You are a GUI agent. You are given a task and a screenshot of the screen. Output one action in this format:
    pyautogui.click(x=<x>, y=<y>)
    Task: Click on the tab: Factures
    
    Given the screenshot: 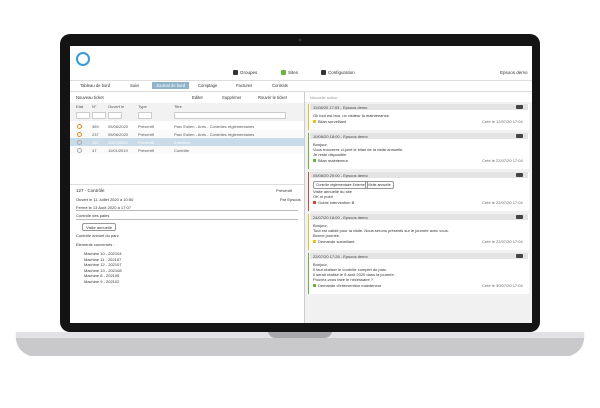 What is the action you would take?
    pyautogui.click(x=244, y=85)
    